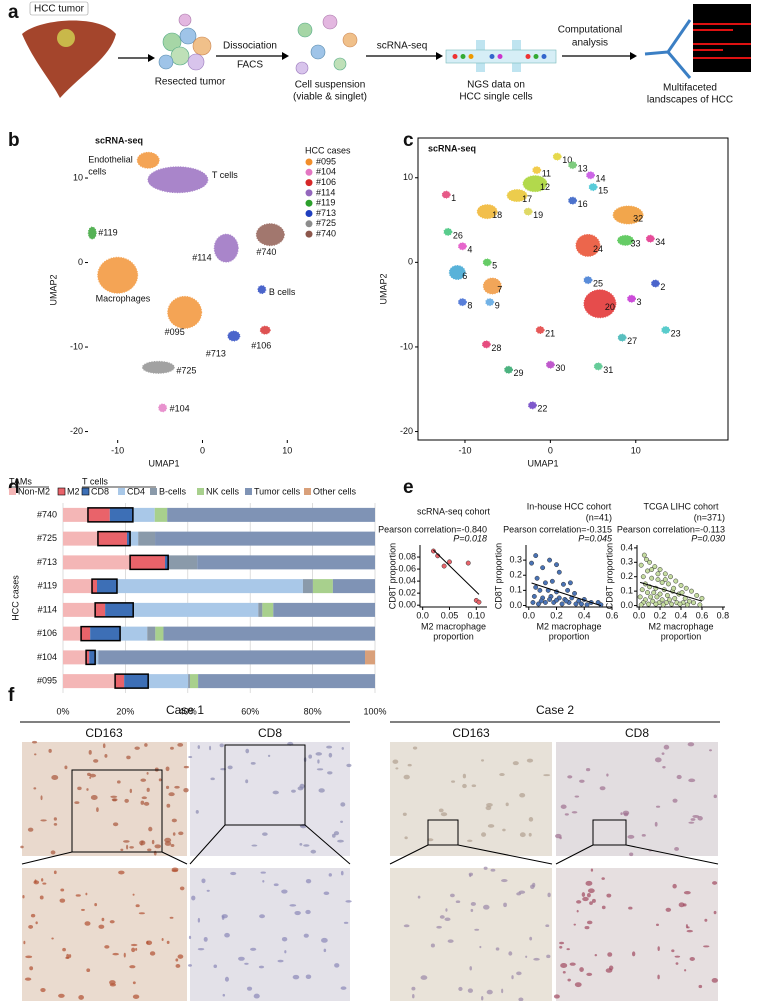 The height and width of the screenshot is (1001, 758). Describe the element at coordinates (632, 341) in the screenshot. I see `cluster-label: 27` at that location.